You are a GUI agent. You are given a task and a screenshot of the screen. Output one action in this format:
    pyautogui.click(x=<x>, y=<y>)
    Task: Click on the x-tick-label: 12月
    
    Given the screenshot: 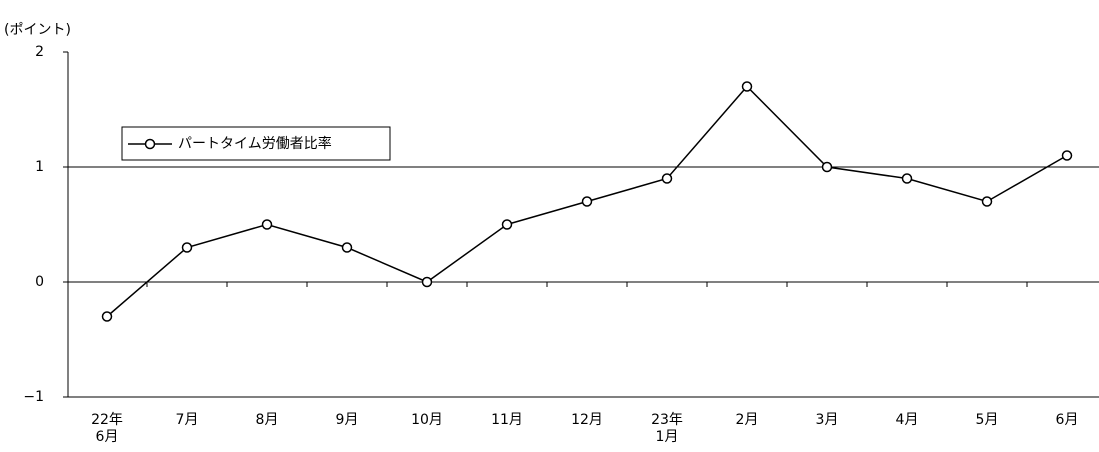 What is the action you would take?
    pyautogui.click(x=587, y=420)
    